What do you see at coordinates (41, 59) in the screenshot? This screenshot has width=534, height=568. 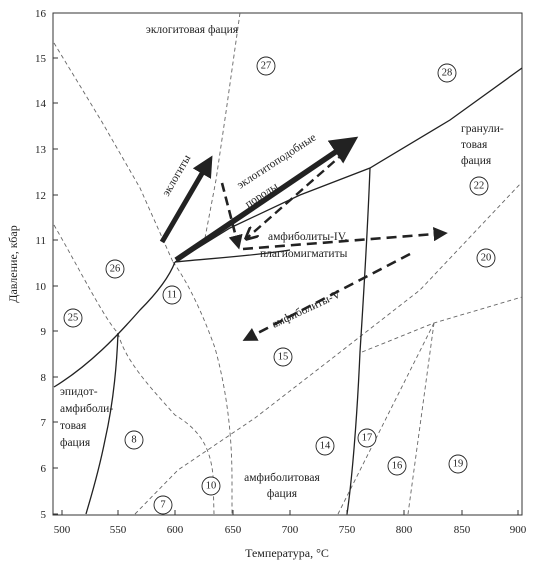 I see `y-tick-label: 15` at bounding box center [41, 59].